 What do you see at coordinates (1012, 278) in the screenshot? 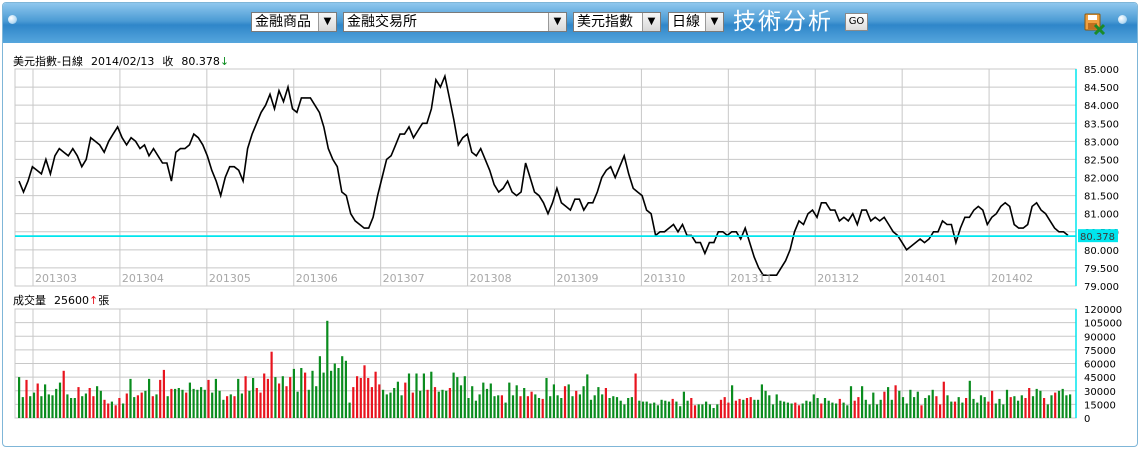
I see `x-tick-label: 201402` at bounding box center [1012, 278].